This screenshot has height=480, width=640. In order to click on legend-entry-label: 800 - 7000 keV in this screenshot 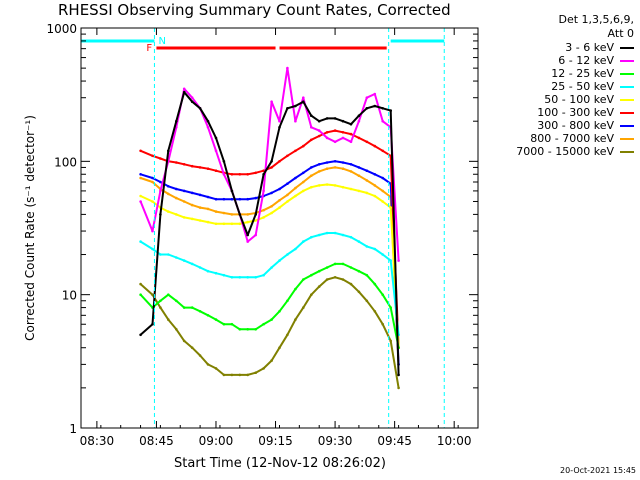, I will do `click(572, 138)`.